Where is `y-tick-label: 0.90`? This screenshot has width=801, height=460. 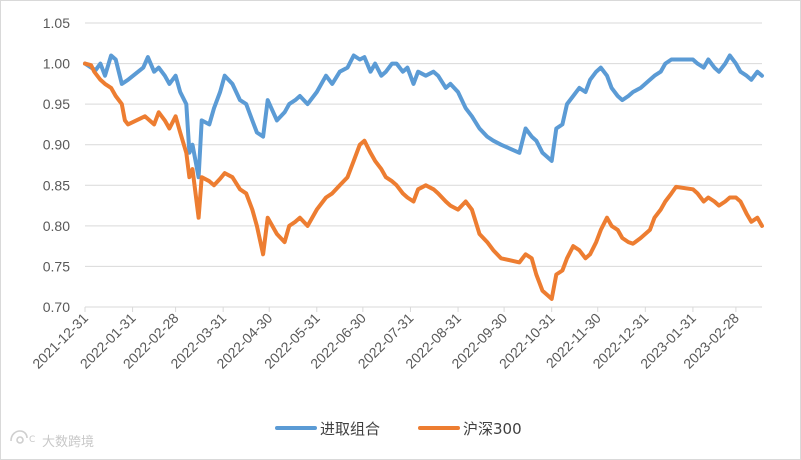 y-tick-label: 0.90 is located at coordinates (56, 145).